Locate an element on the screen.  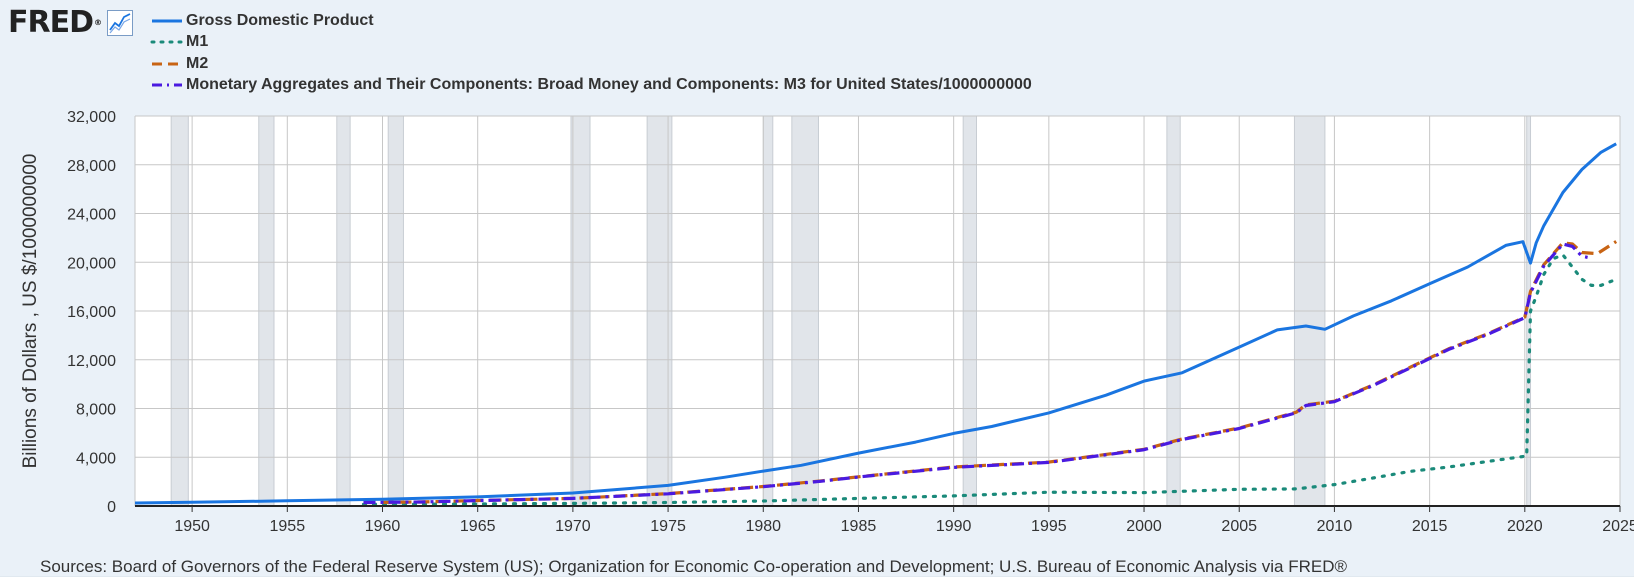
logo-registered-mark: ® is located at coordinates (98, 22).